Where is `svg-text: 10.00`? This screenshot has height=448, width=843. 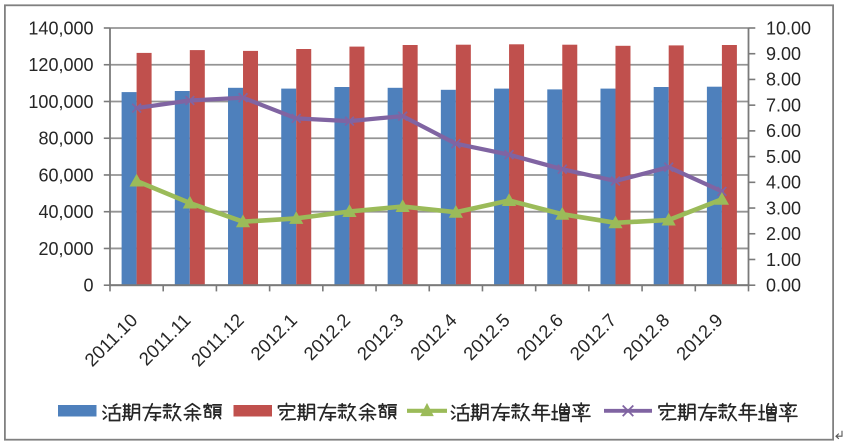 svg-text: 10.00 is located at coordinates (788, 28).